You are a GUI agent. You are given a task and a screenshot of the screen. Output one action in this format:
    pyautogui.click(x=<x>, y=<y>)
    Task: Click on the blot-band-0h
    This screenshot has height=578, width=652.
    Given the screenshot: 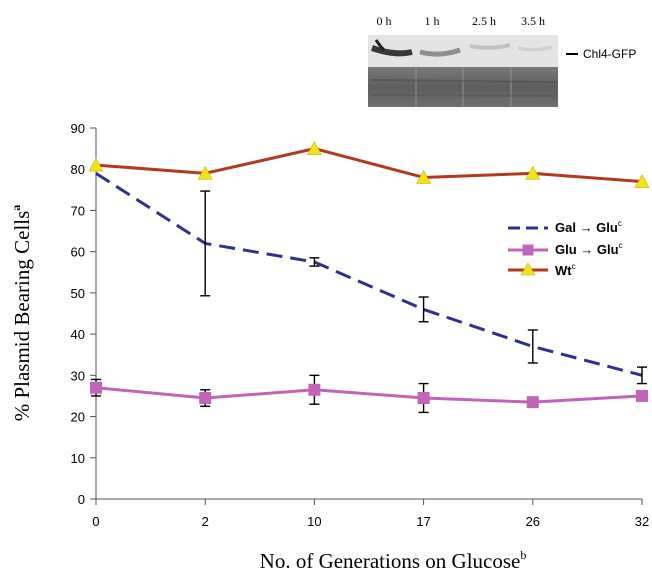 What is the action you would take?
    pyautogui.click(x=392, y=51)
    